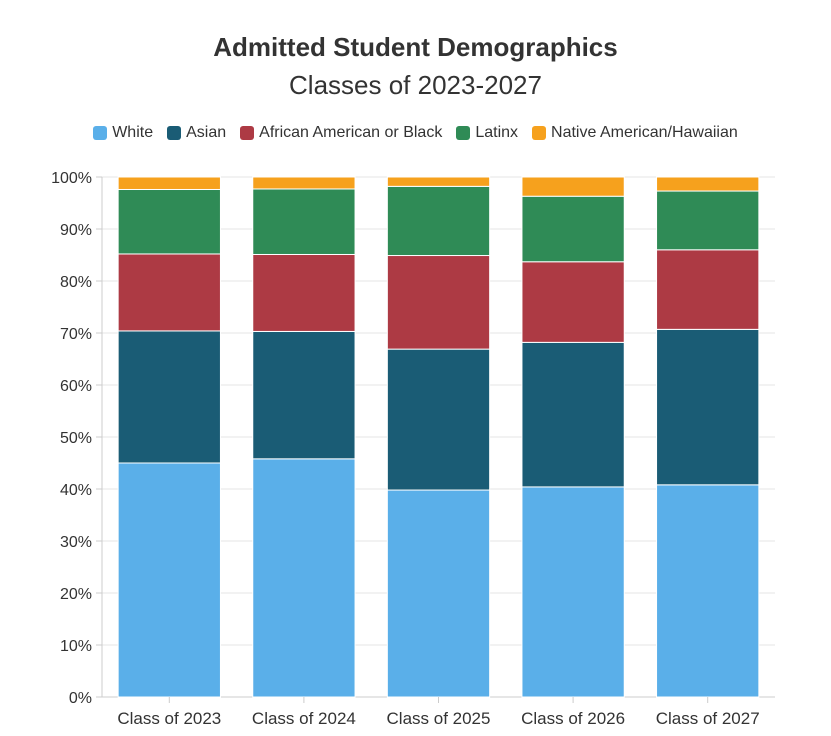 The height and width of the screenshot is (736, 831). I want to click on y-tick-label: 70%, so click(76, 334).